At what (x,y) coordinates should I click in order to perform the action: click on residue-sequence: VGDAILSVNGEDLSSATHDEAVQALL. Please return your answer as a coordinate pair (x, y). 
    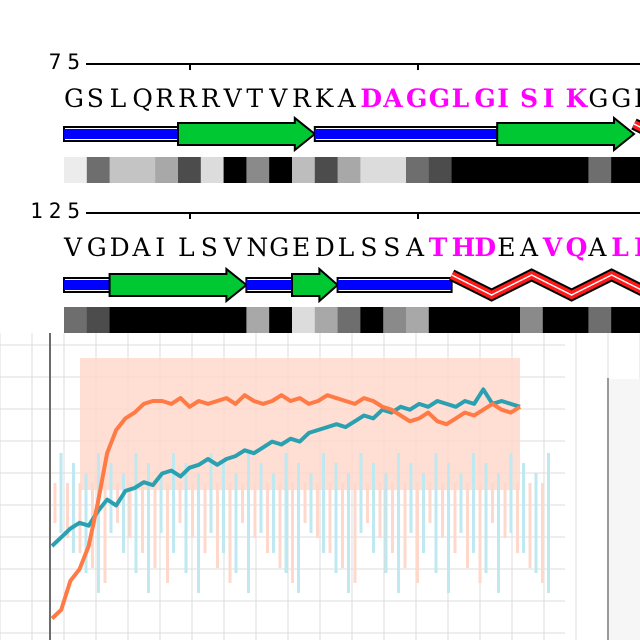
    Looking at the image, I should click on (352, 248).